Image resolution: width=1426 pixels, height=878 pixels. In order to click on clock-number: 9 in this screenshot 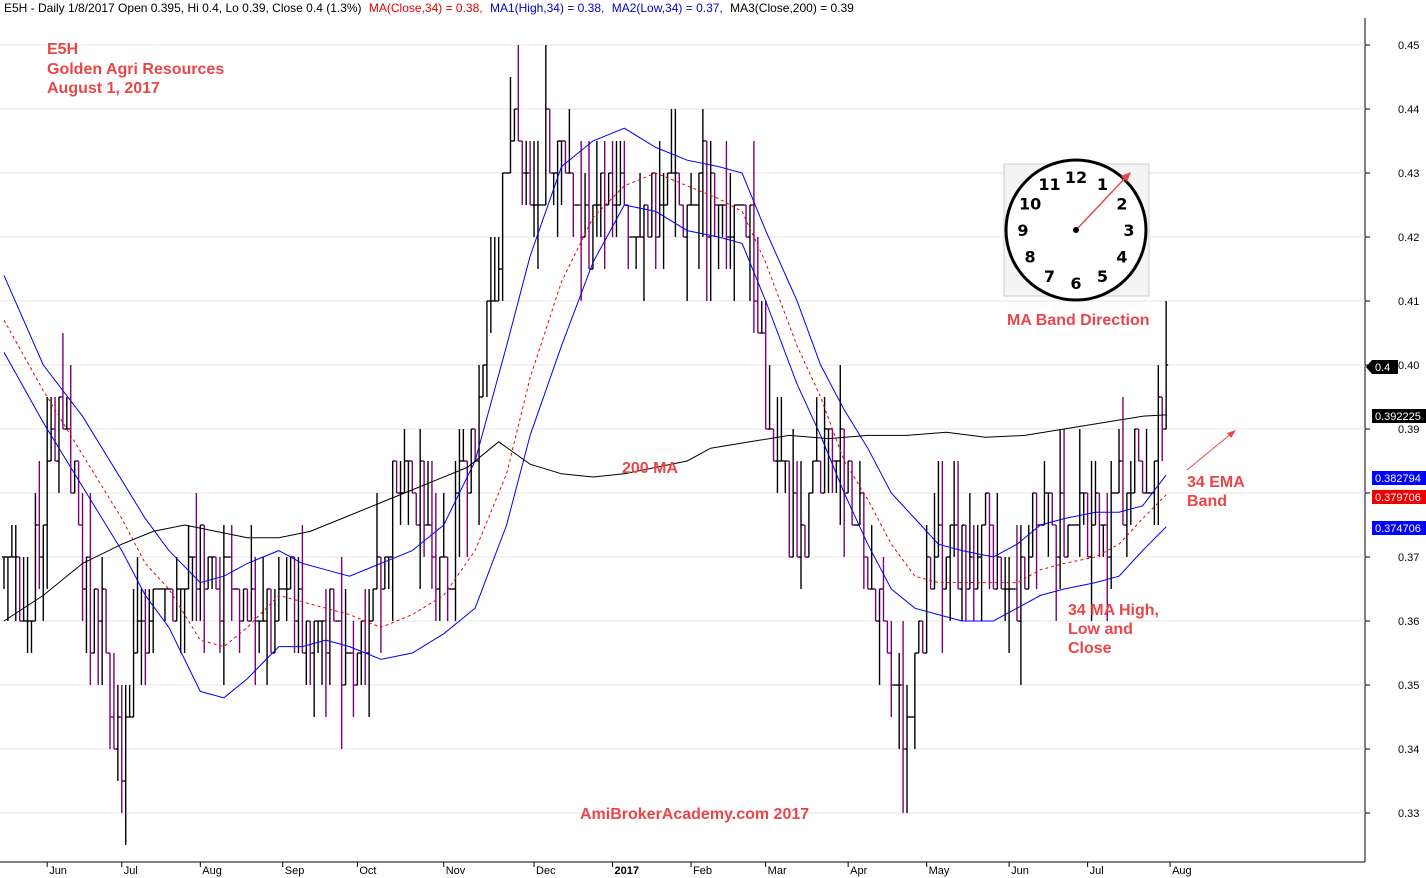, I will do `click(1022, 230)`.